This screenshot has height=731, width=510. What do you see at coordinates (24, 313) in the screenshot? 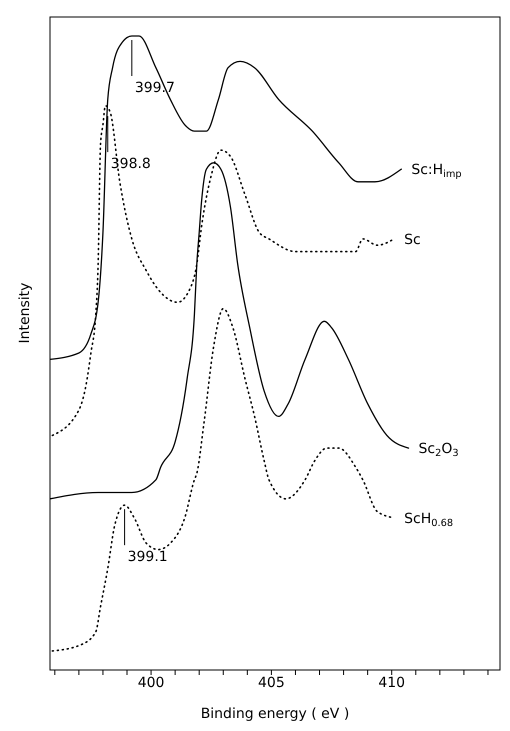
I see `y-axis-title: Intensity` at bounding box center [24, 313].